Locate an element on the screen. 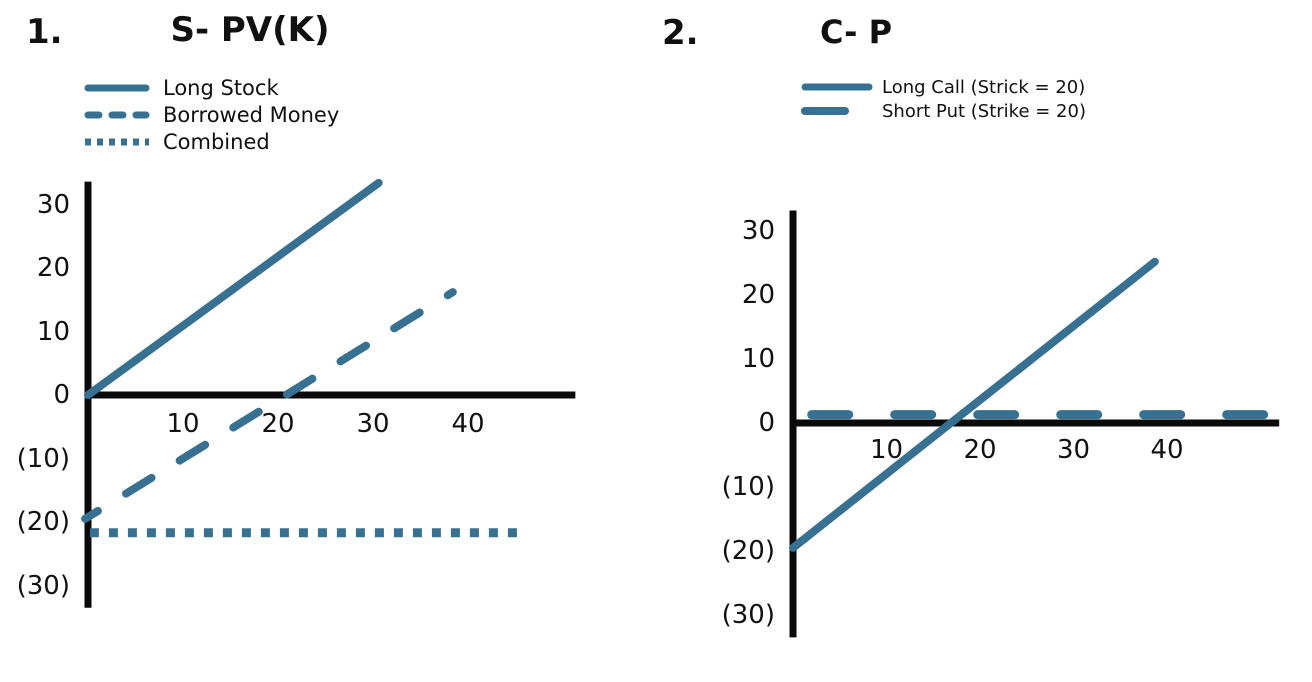 The height and width of the screenshot is (682, 1312). legend-item-long-stock: Long Stock is located at coordinates (211, 87).